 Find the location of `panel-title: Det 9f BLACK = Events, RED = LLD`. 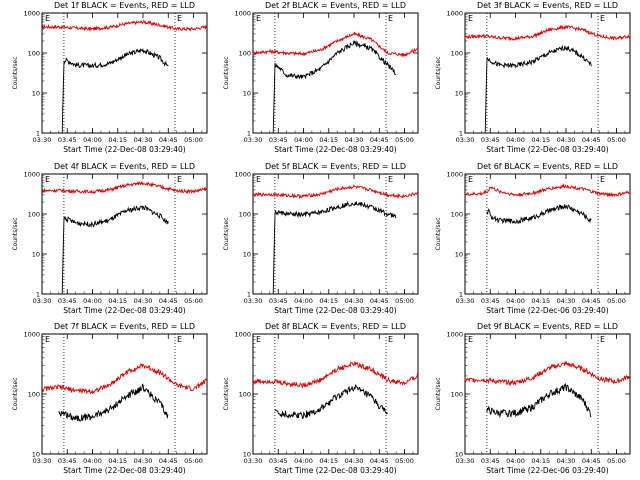

panel-title: Det 9f BLACK = Events, RED = LLD is located at coordinates (547, 326).